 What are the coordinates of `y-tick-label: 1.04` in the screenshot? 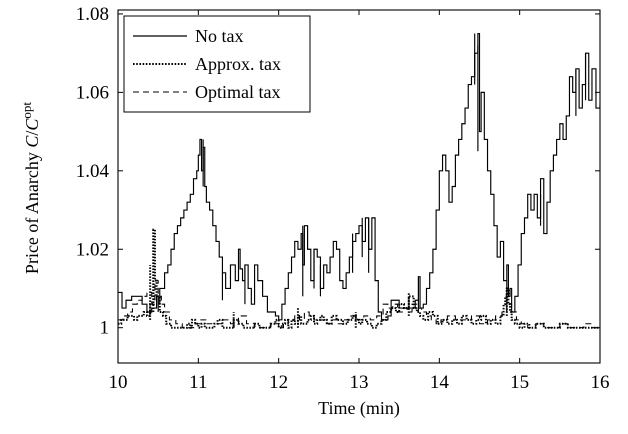 It's located at (93, 171).